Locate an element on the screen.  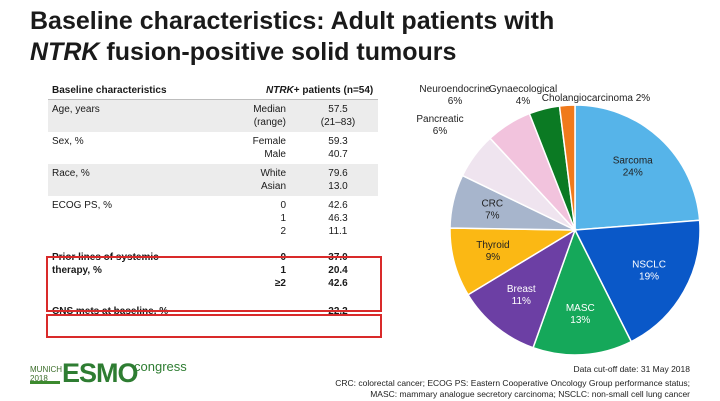
header-patients: NTRK+ patients (n=54) is located at coordinates (319, 90).